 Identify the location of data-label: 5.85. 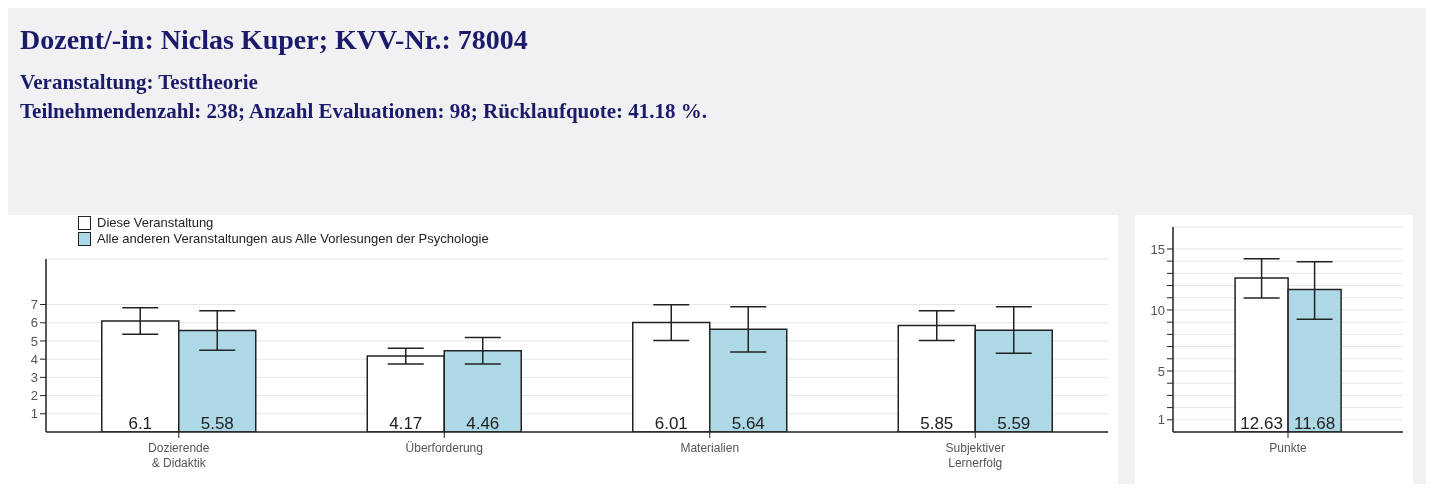
(937, 423).